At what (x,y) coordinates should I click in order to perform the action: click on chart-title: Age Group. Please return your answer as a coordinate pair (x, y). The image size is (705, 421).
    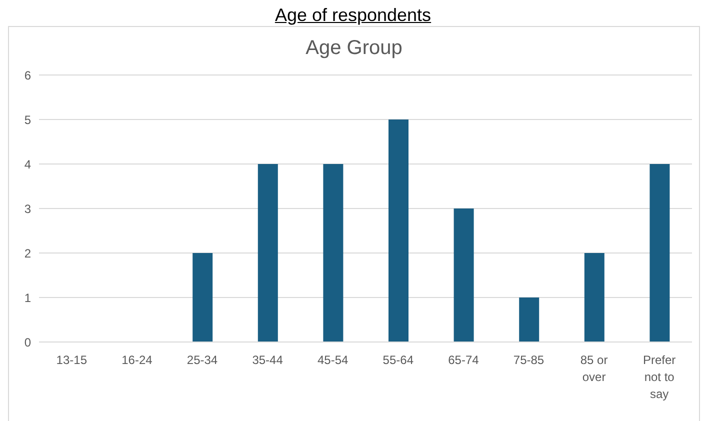
    Looking at the image, I should click on (354, 49).